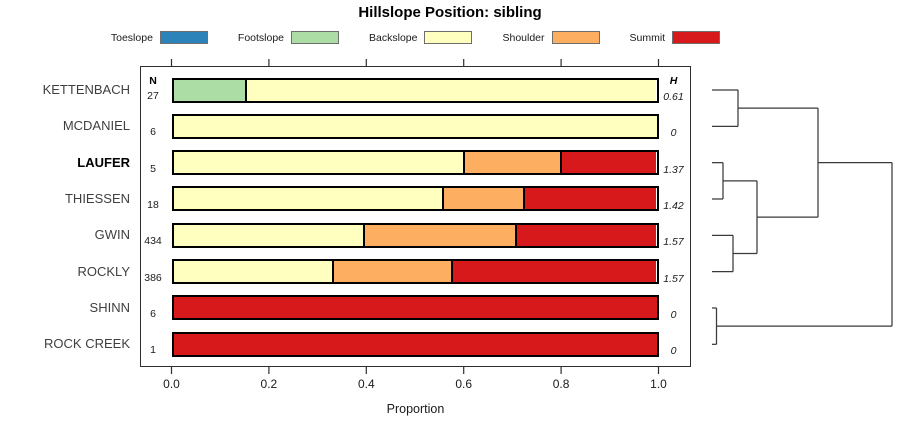 Image resolution: width=900 pixels, height=440 pixels. I want to click on legend-item: Shoulder, so click(551, 37).